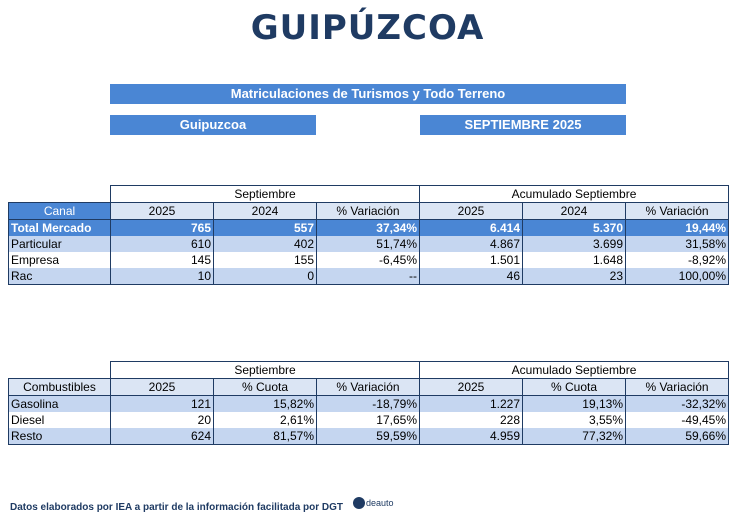 This screenshot has width=735, height=521. I want to click on cell: 77,32%, so click(574, 436).